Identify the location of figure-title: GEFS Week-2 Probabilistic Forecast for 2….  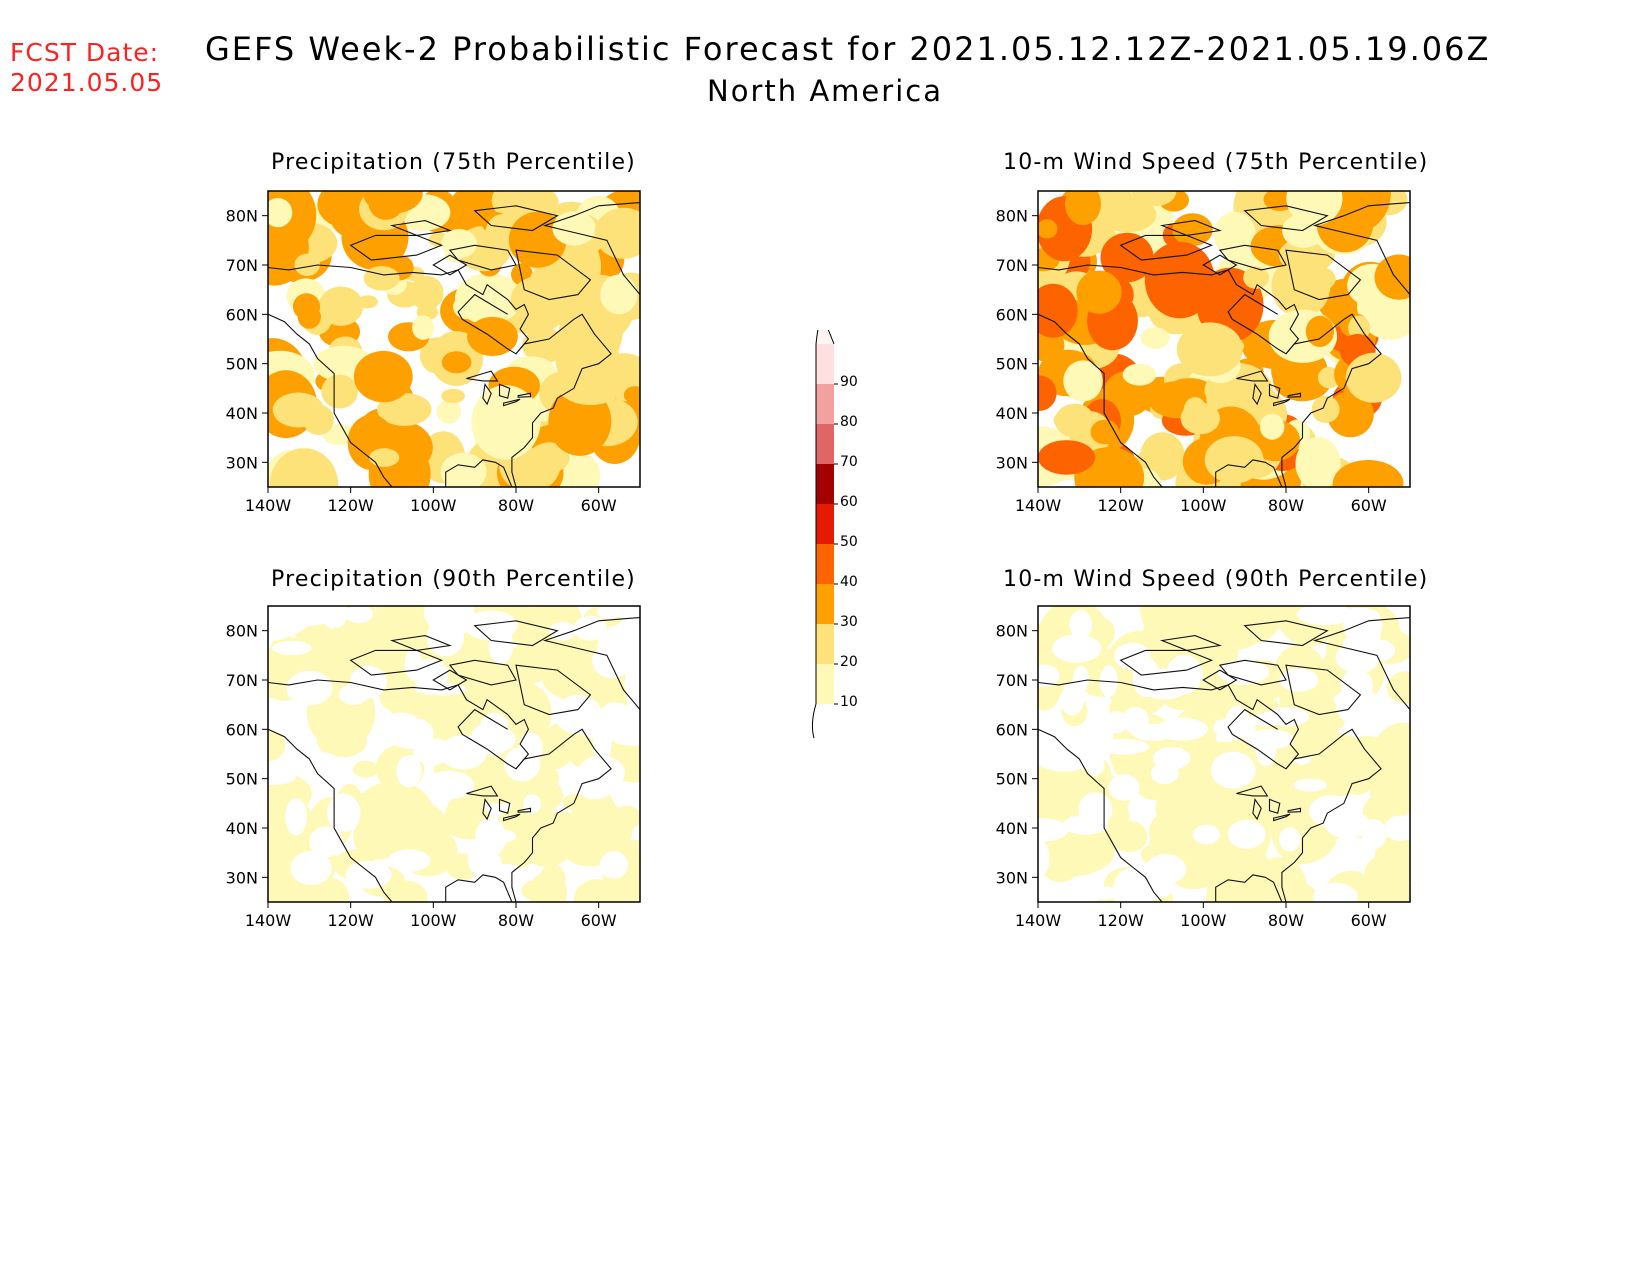
(848, 49).